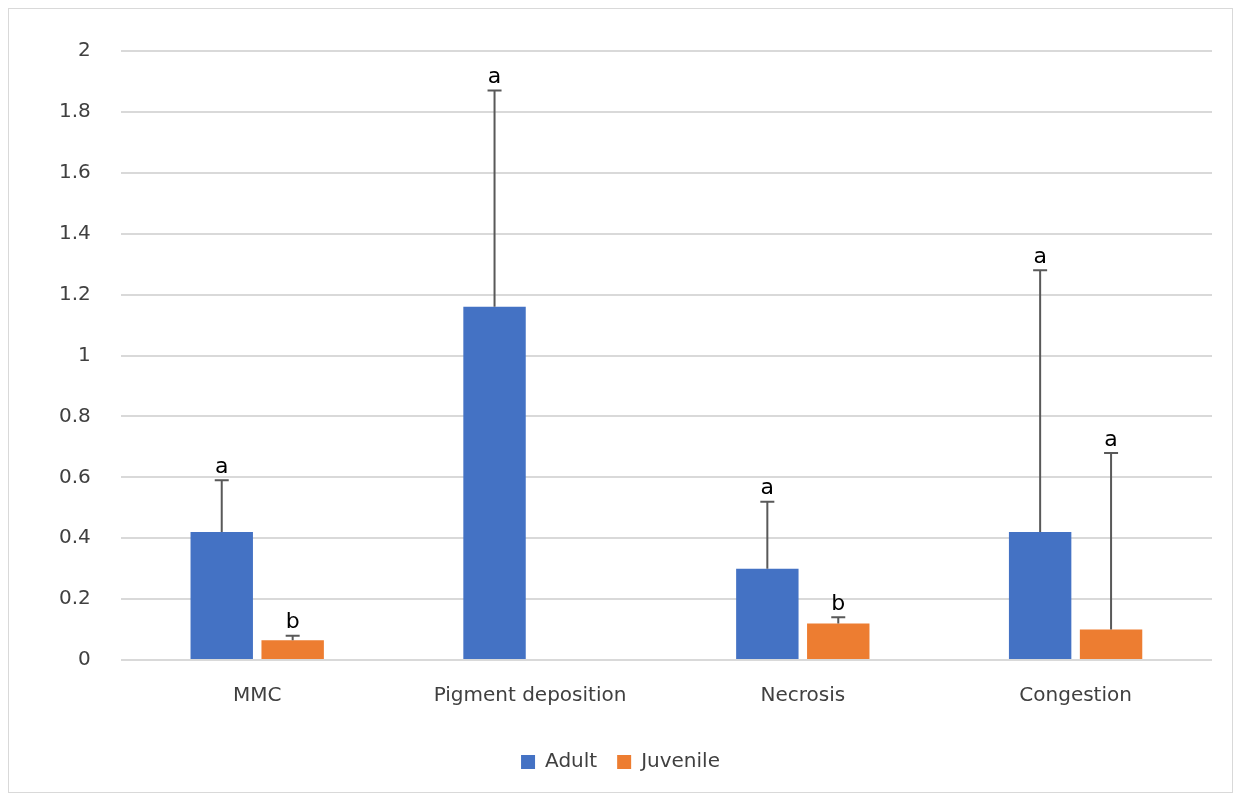 This screenshot has height=805, width=1243. What do you see at coordinates (74, 597) in the screenshot?
I see `y-tick-label: 0.2` at bounding box center [74, 597].